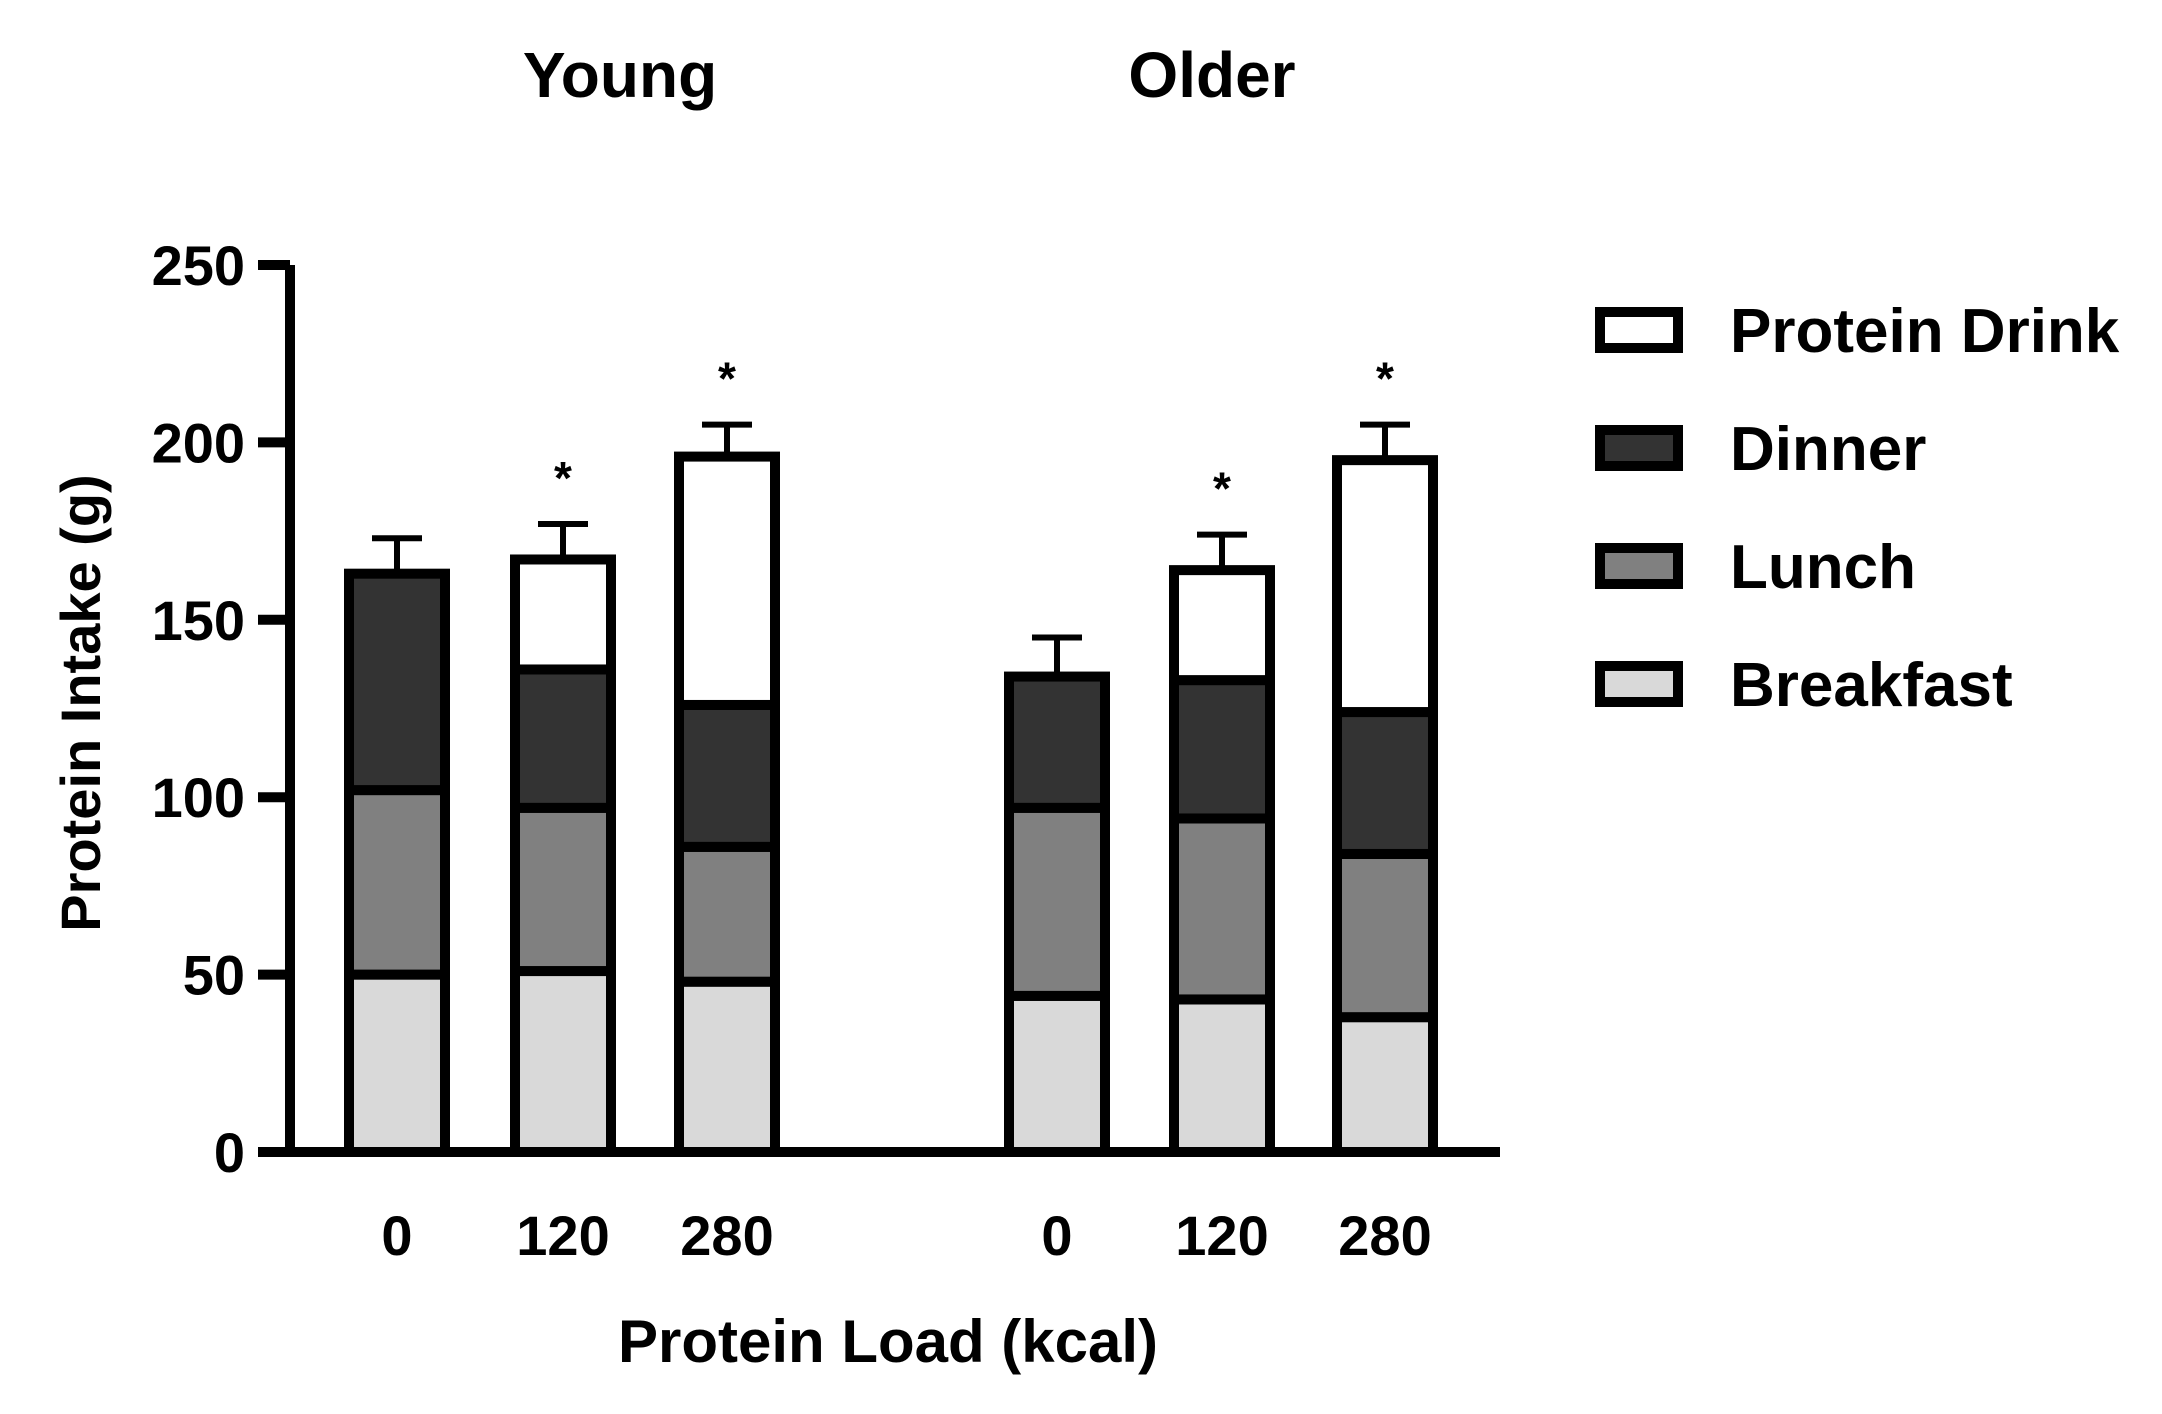 This screenshot has width=2162, height=1414. I want to click on y-tick-label: 50, so click(214, 975).